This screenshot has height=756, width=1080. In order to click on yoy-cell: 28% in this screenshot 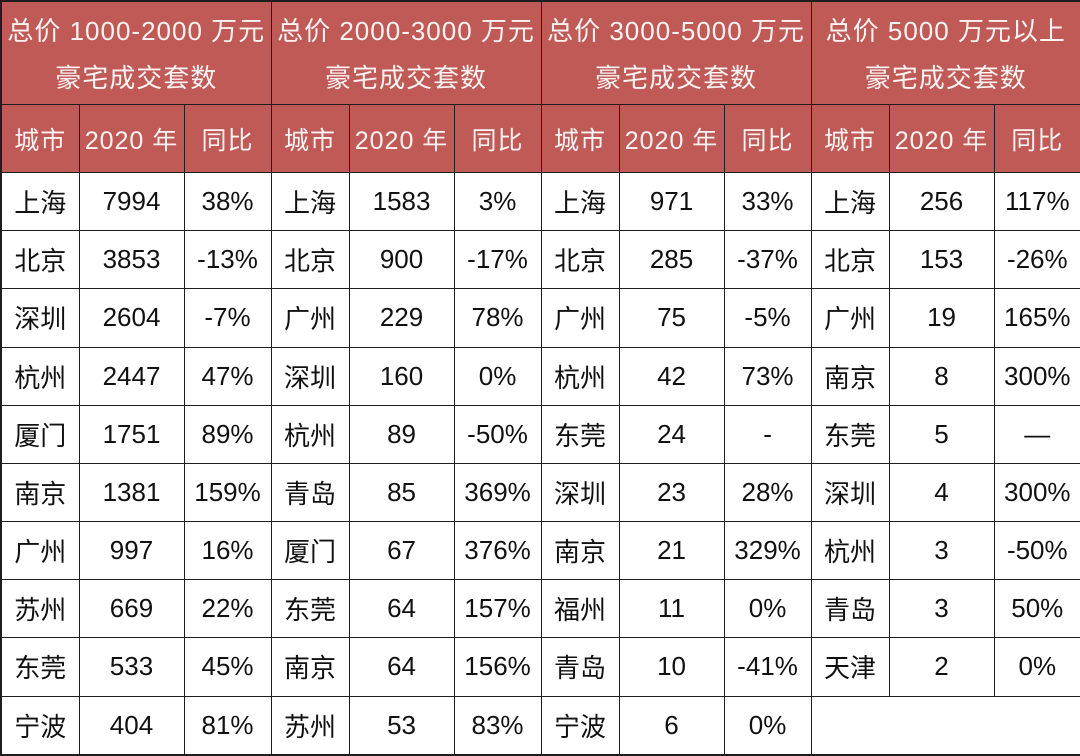, I will do `click(767, 492)`.